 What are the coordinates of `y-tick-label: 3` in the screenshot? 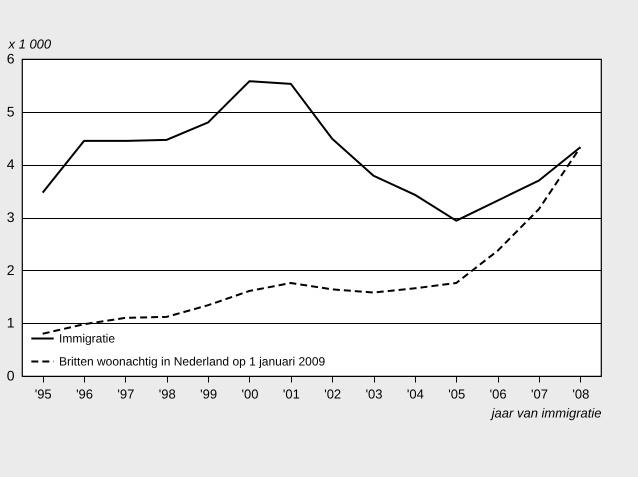 It's located at (10, 217).